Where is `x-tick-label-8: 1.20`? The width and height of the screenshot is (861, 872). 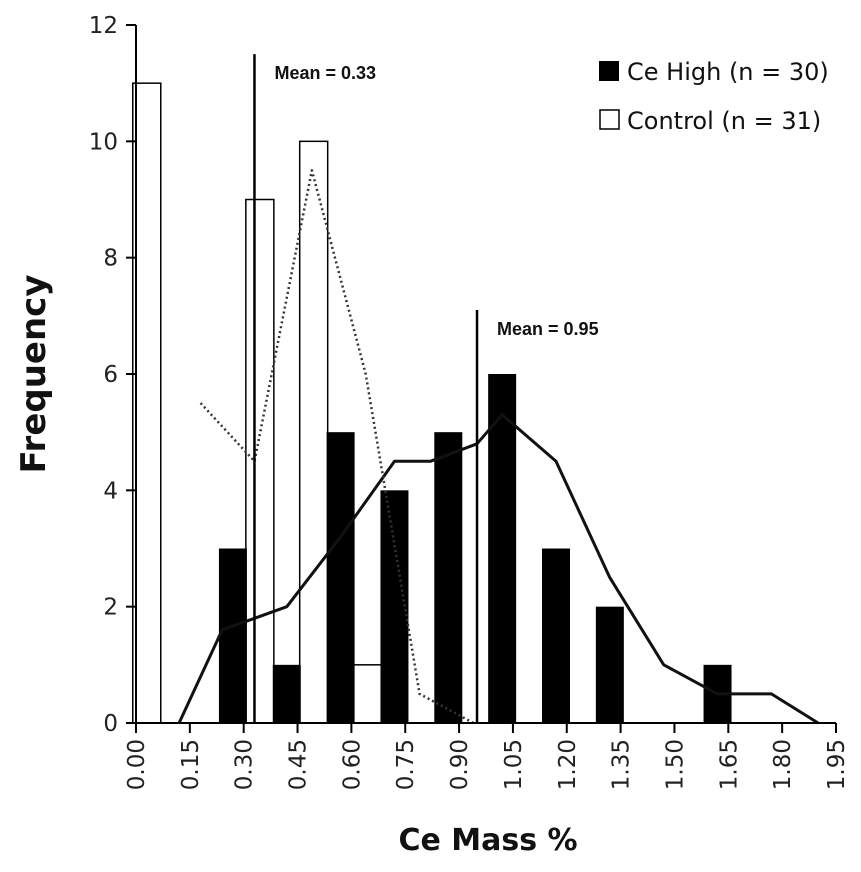 x-tick-label-8: 1.20 is located at coordinates (568, 764).